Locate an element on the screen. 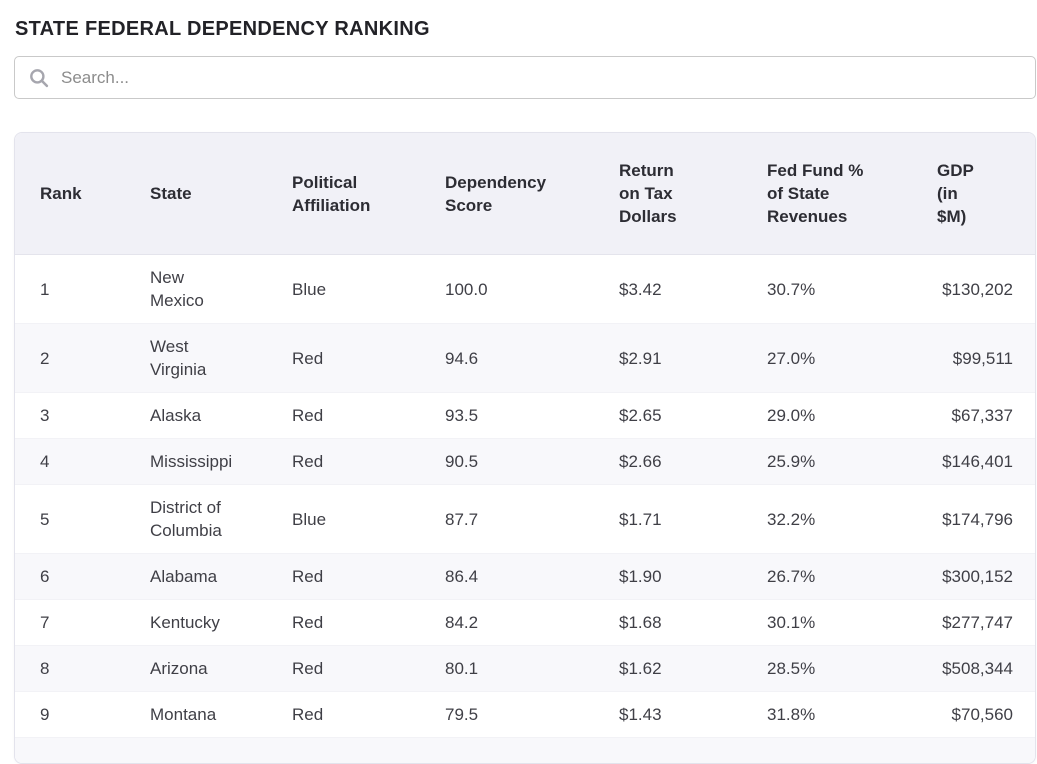 Image resolution: width=1037 pixels, height=764 pixels. cell-dependency_score: 90.5 is located at coordinates (507, 461).